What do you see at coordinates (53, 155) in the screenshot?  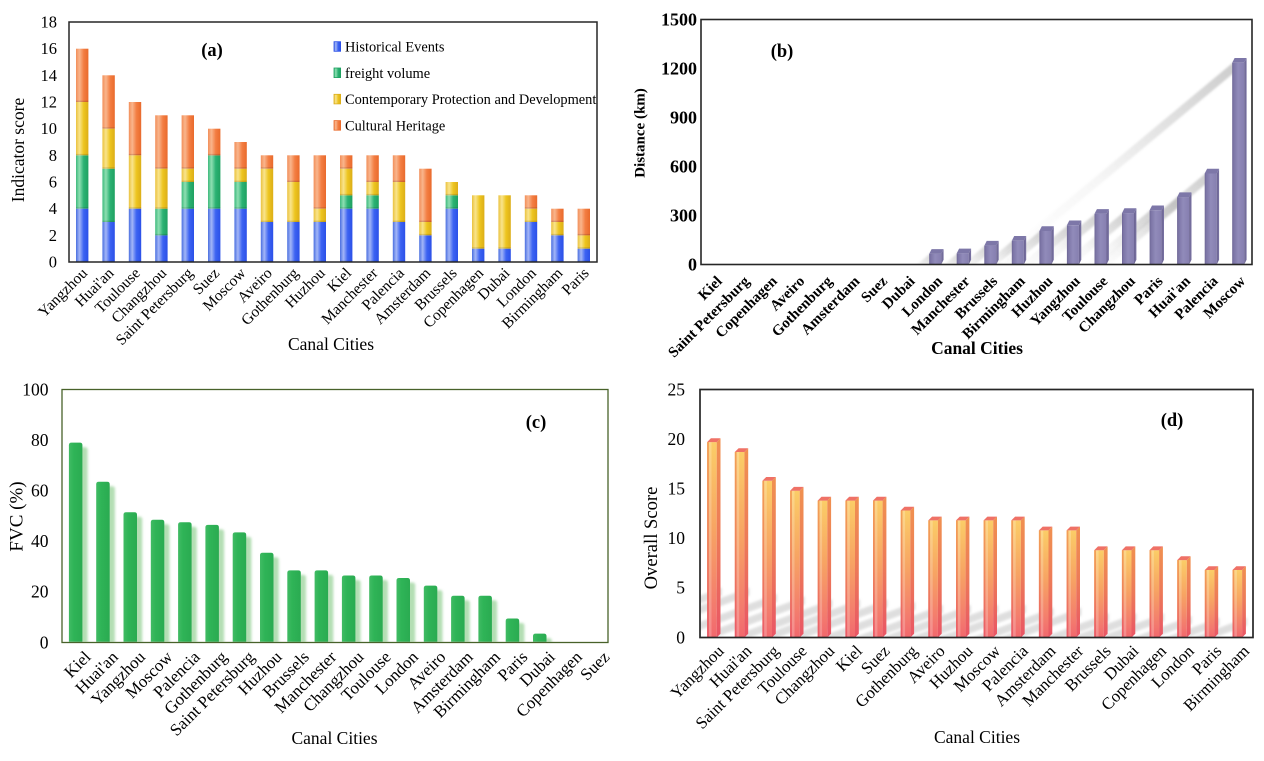 I see `svg-text: 8` at bounding box center [53, 155].